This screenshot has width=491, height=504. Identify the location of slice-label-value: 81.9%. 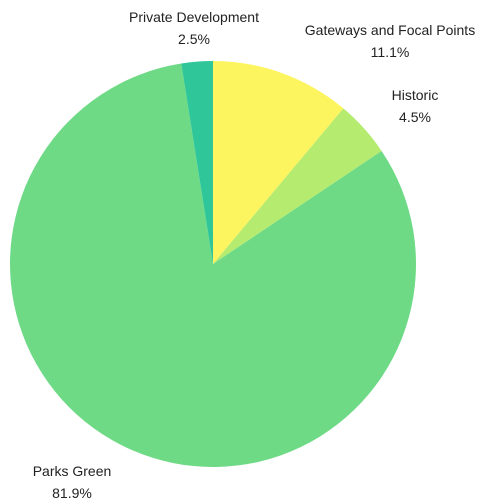
(72, 493).